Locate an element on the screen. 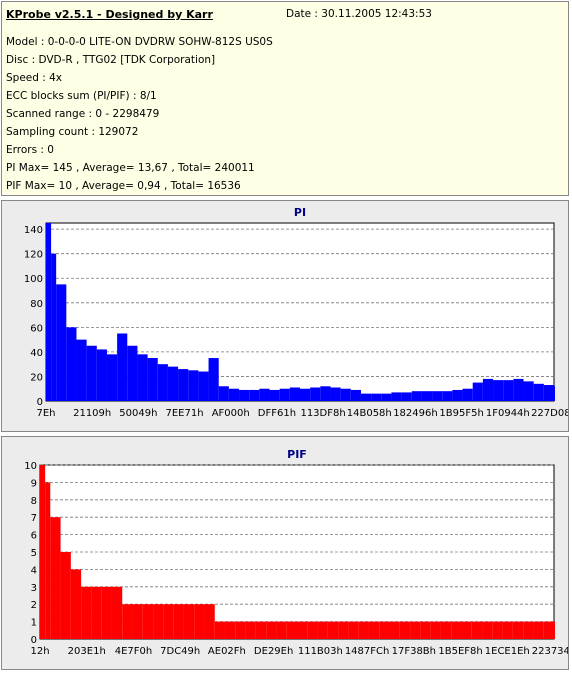 The width and height of the screenshot is (572, 673). info-errors: Errors : 0 is located at coordinates (30, 150).